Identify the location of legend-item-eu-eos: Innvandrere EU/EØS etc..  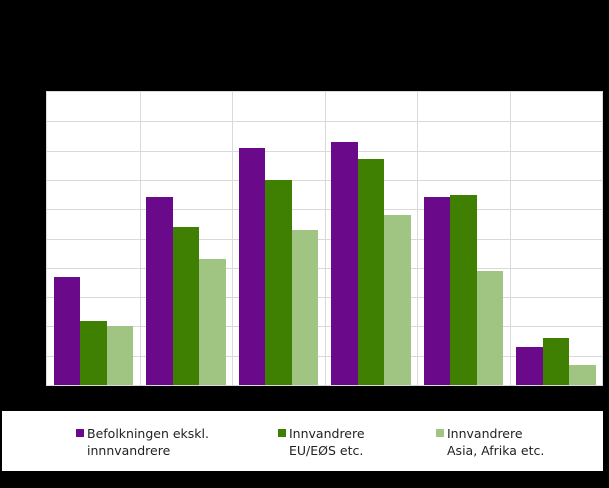
(321, 442).